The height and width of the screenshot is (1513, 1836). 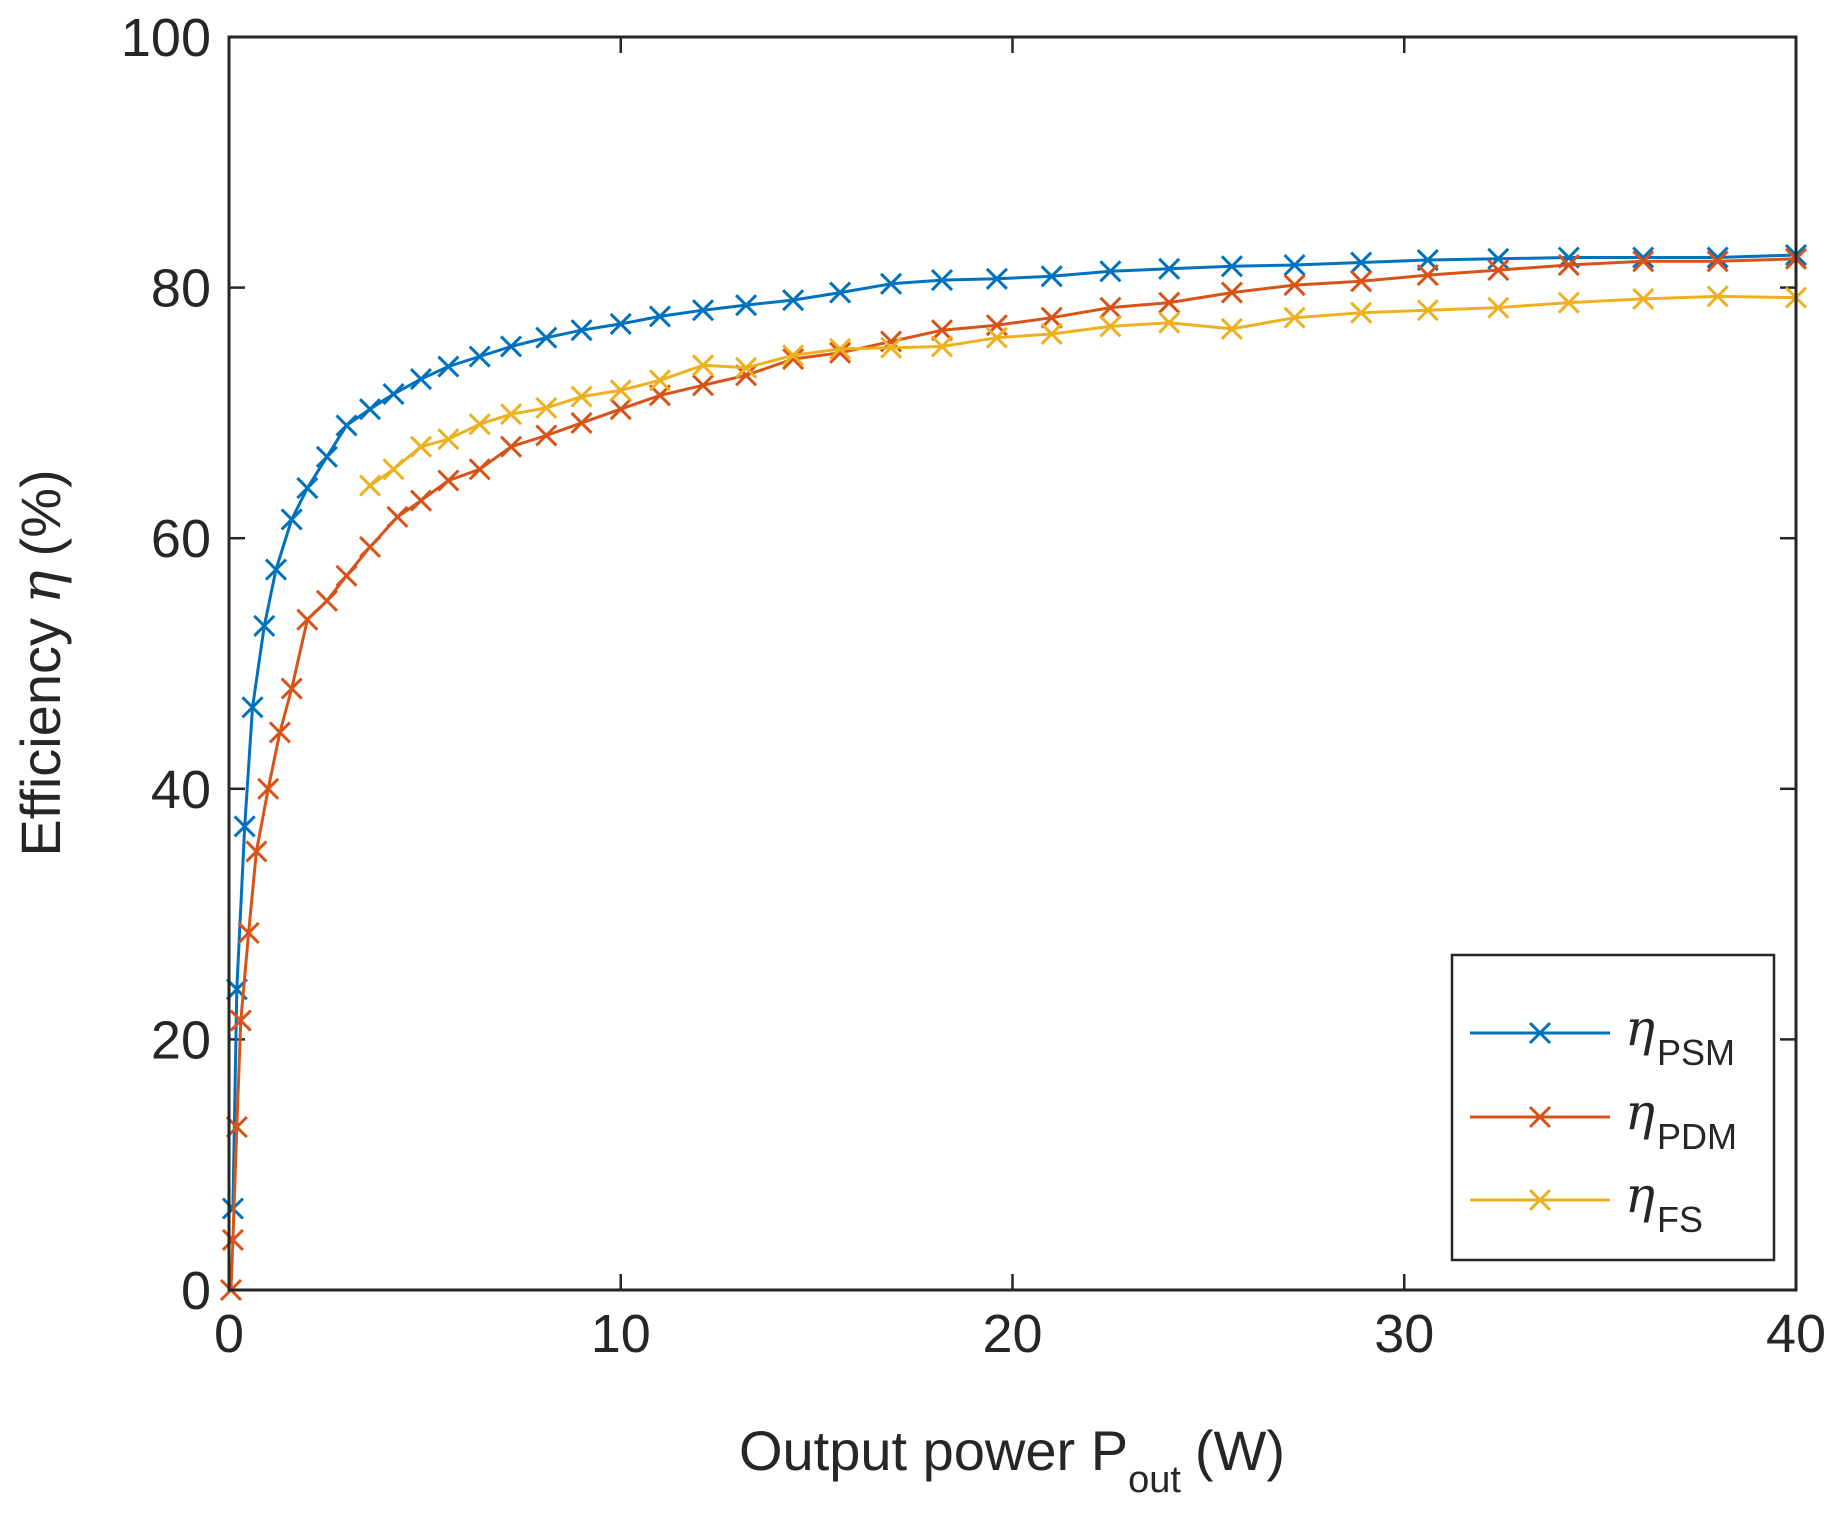 What do you see at coordinates (1680, 1219) in the screenshot?
I see `legend-subscript: FS` at bounding box center [1680, 1219].